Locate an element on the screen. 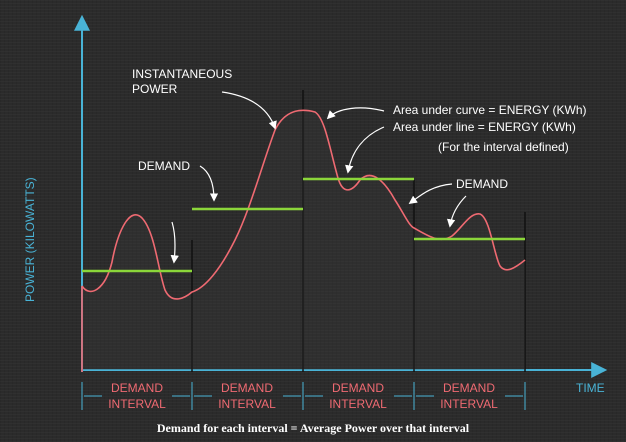 Image resolution: width=626 pixels, height=442 pixels. interval-3-label-2: INTERVAL is located at coordinates (358, 404).